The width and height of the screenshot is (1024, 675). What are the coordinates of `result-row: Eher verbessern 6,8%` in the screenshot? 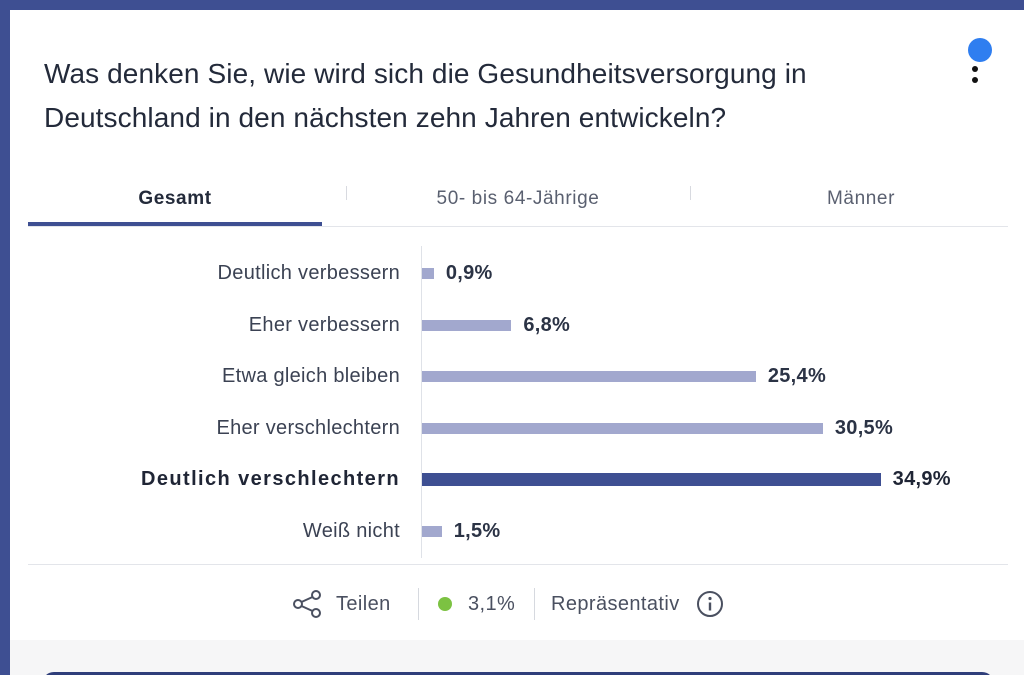 It's located at (510, 325).